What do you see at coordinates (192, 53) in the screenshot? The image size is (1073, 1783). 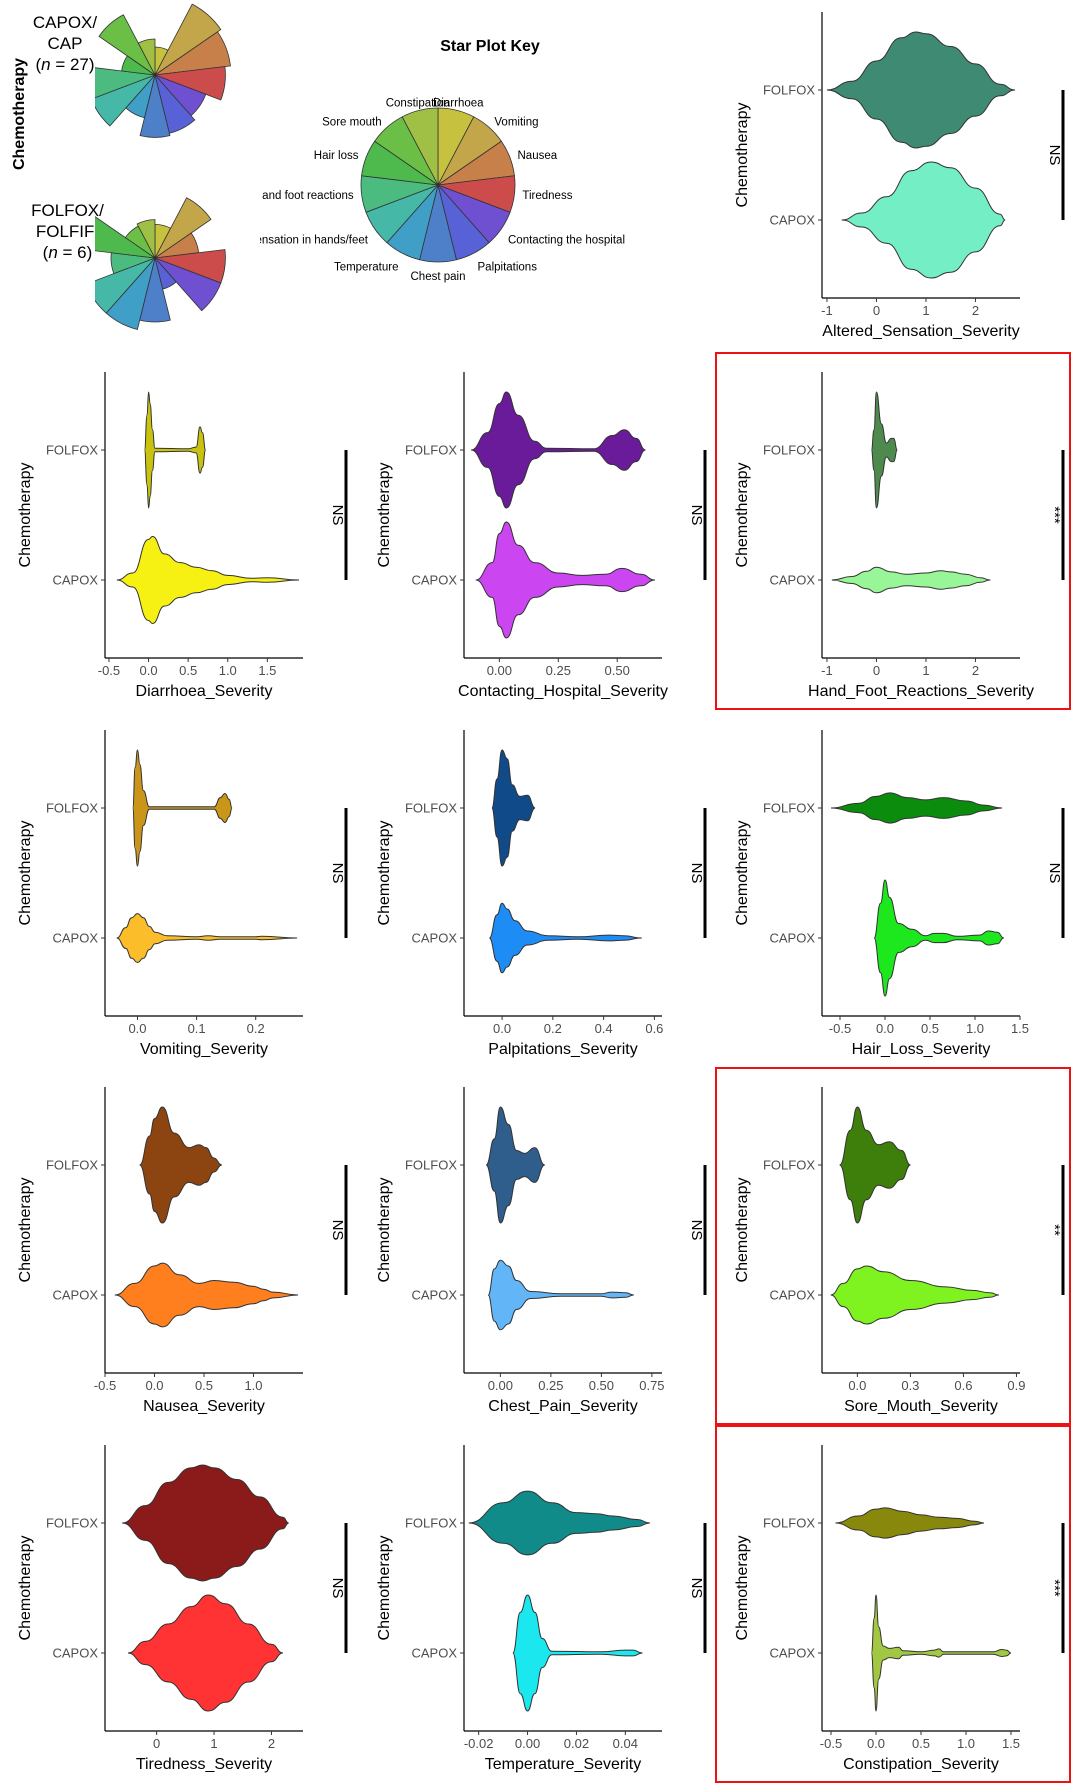 I see `star-wedge-nausea` at bounding box center [192, 53].